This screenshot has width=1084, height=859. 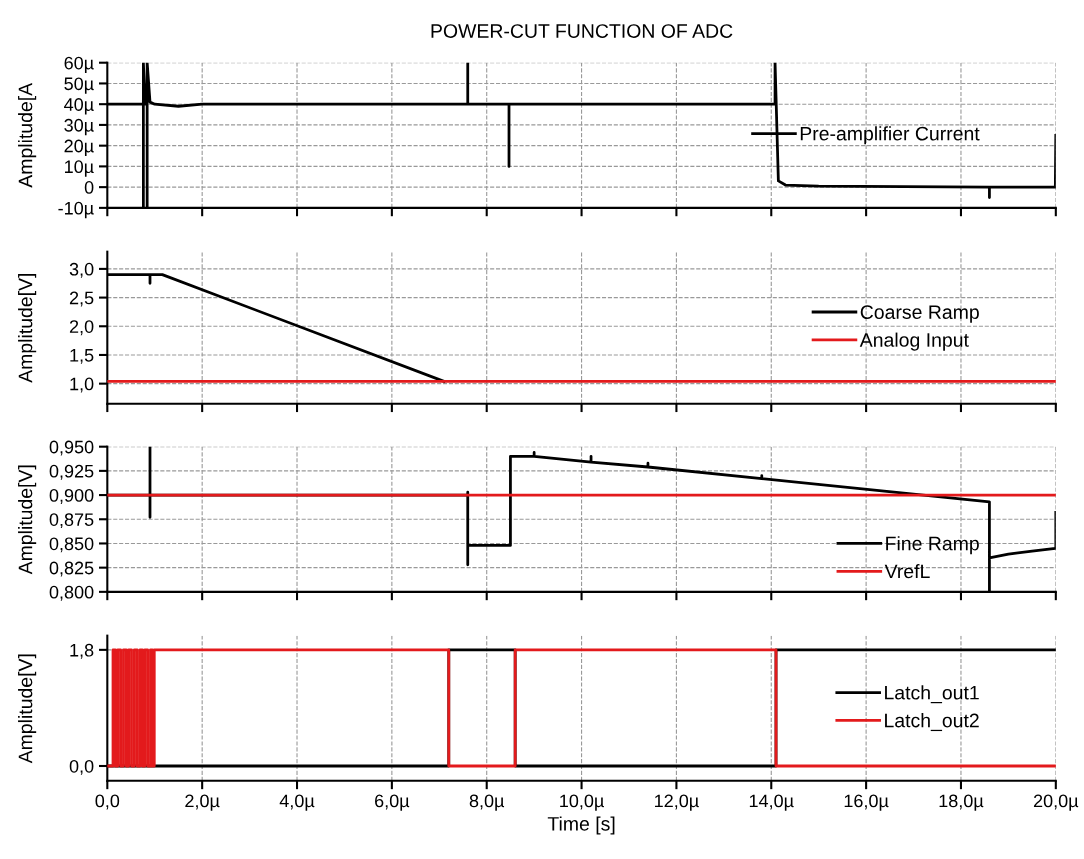 I want to click on x-tick-label: 18,0µ, so click(x=961, y=802).